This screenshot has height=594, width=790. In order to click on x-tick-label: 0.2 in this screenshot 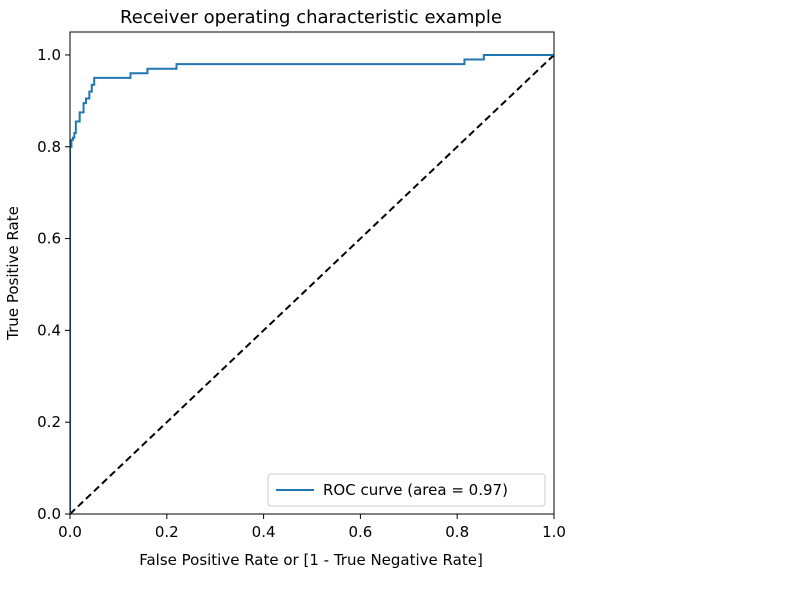, I will do `click(167, 532)`.